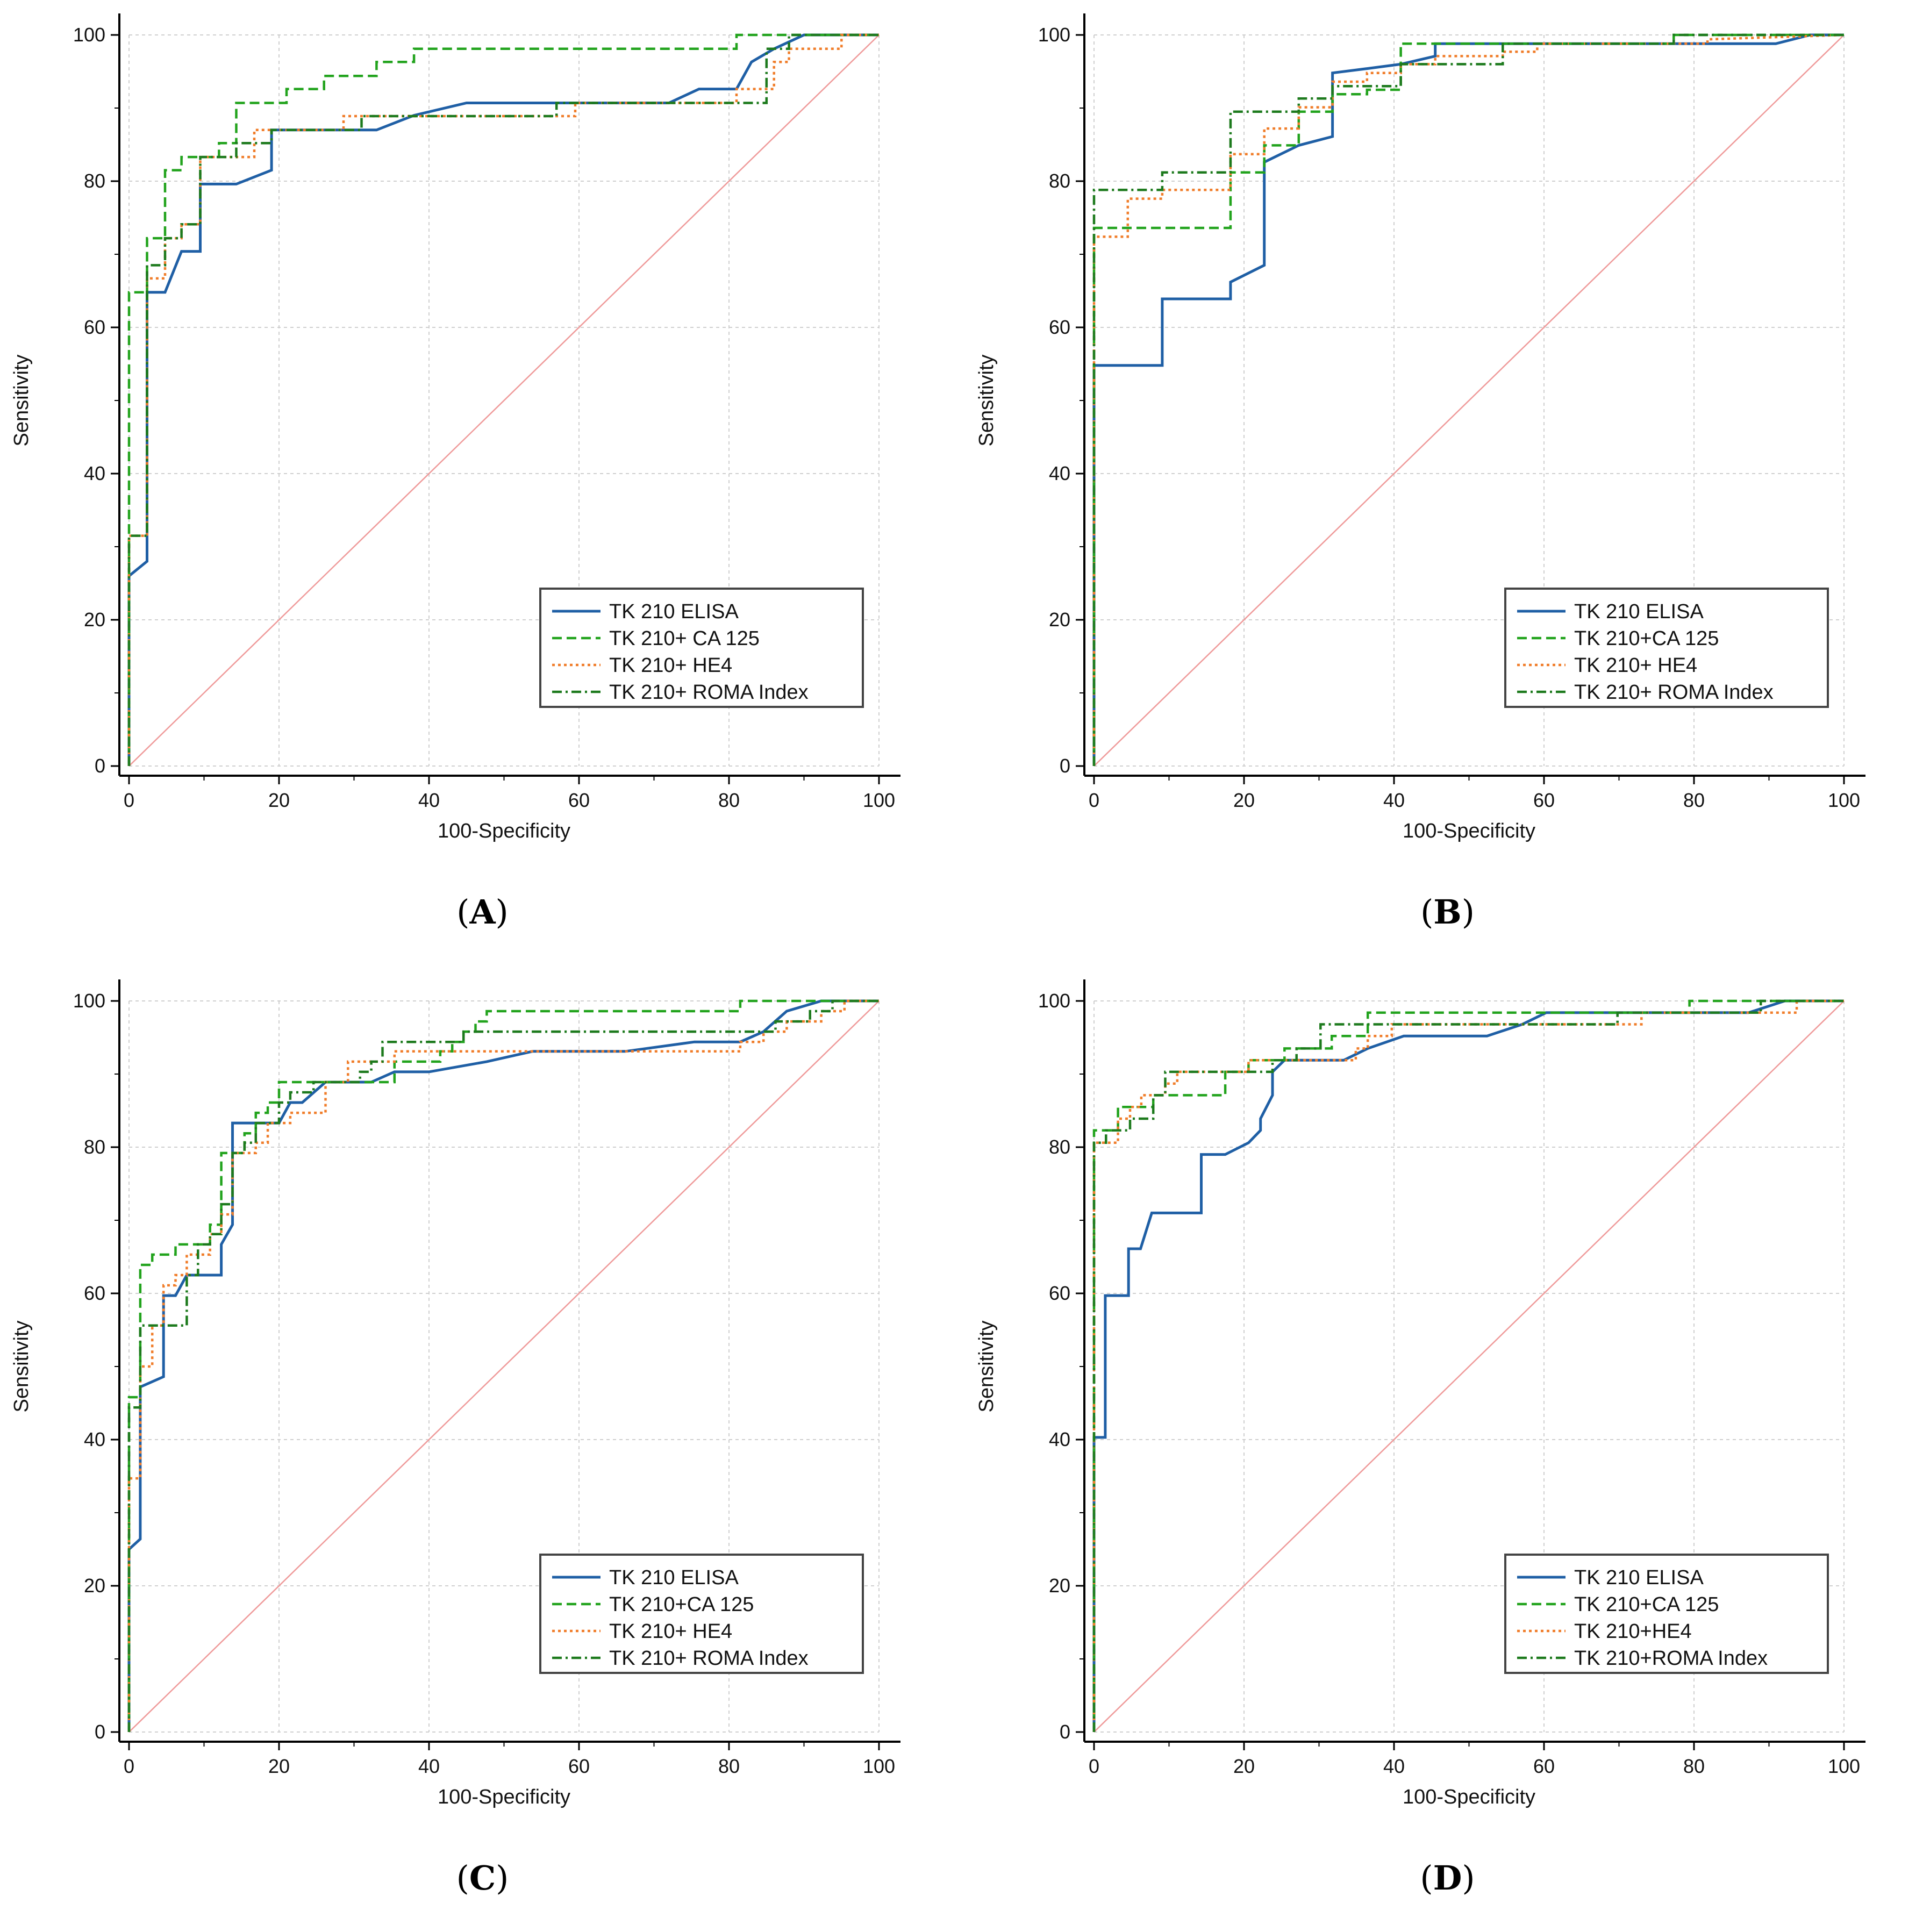  What do you see at coordinates (482, 1878) in the screenshot?
I see `panel-label-c: (C)` at bounding box center [482, 1878].